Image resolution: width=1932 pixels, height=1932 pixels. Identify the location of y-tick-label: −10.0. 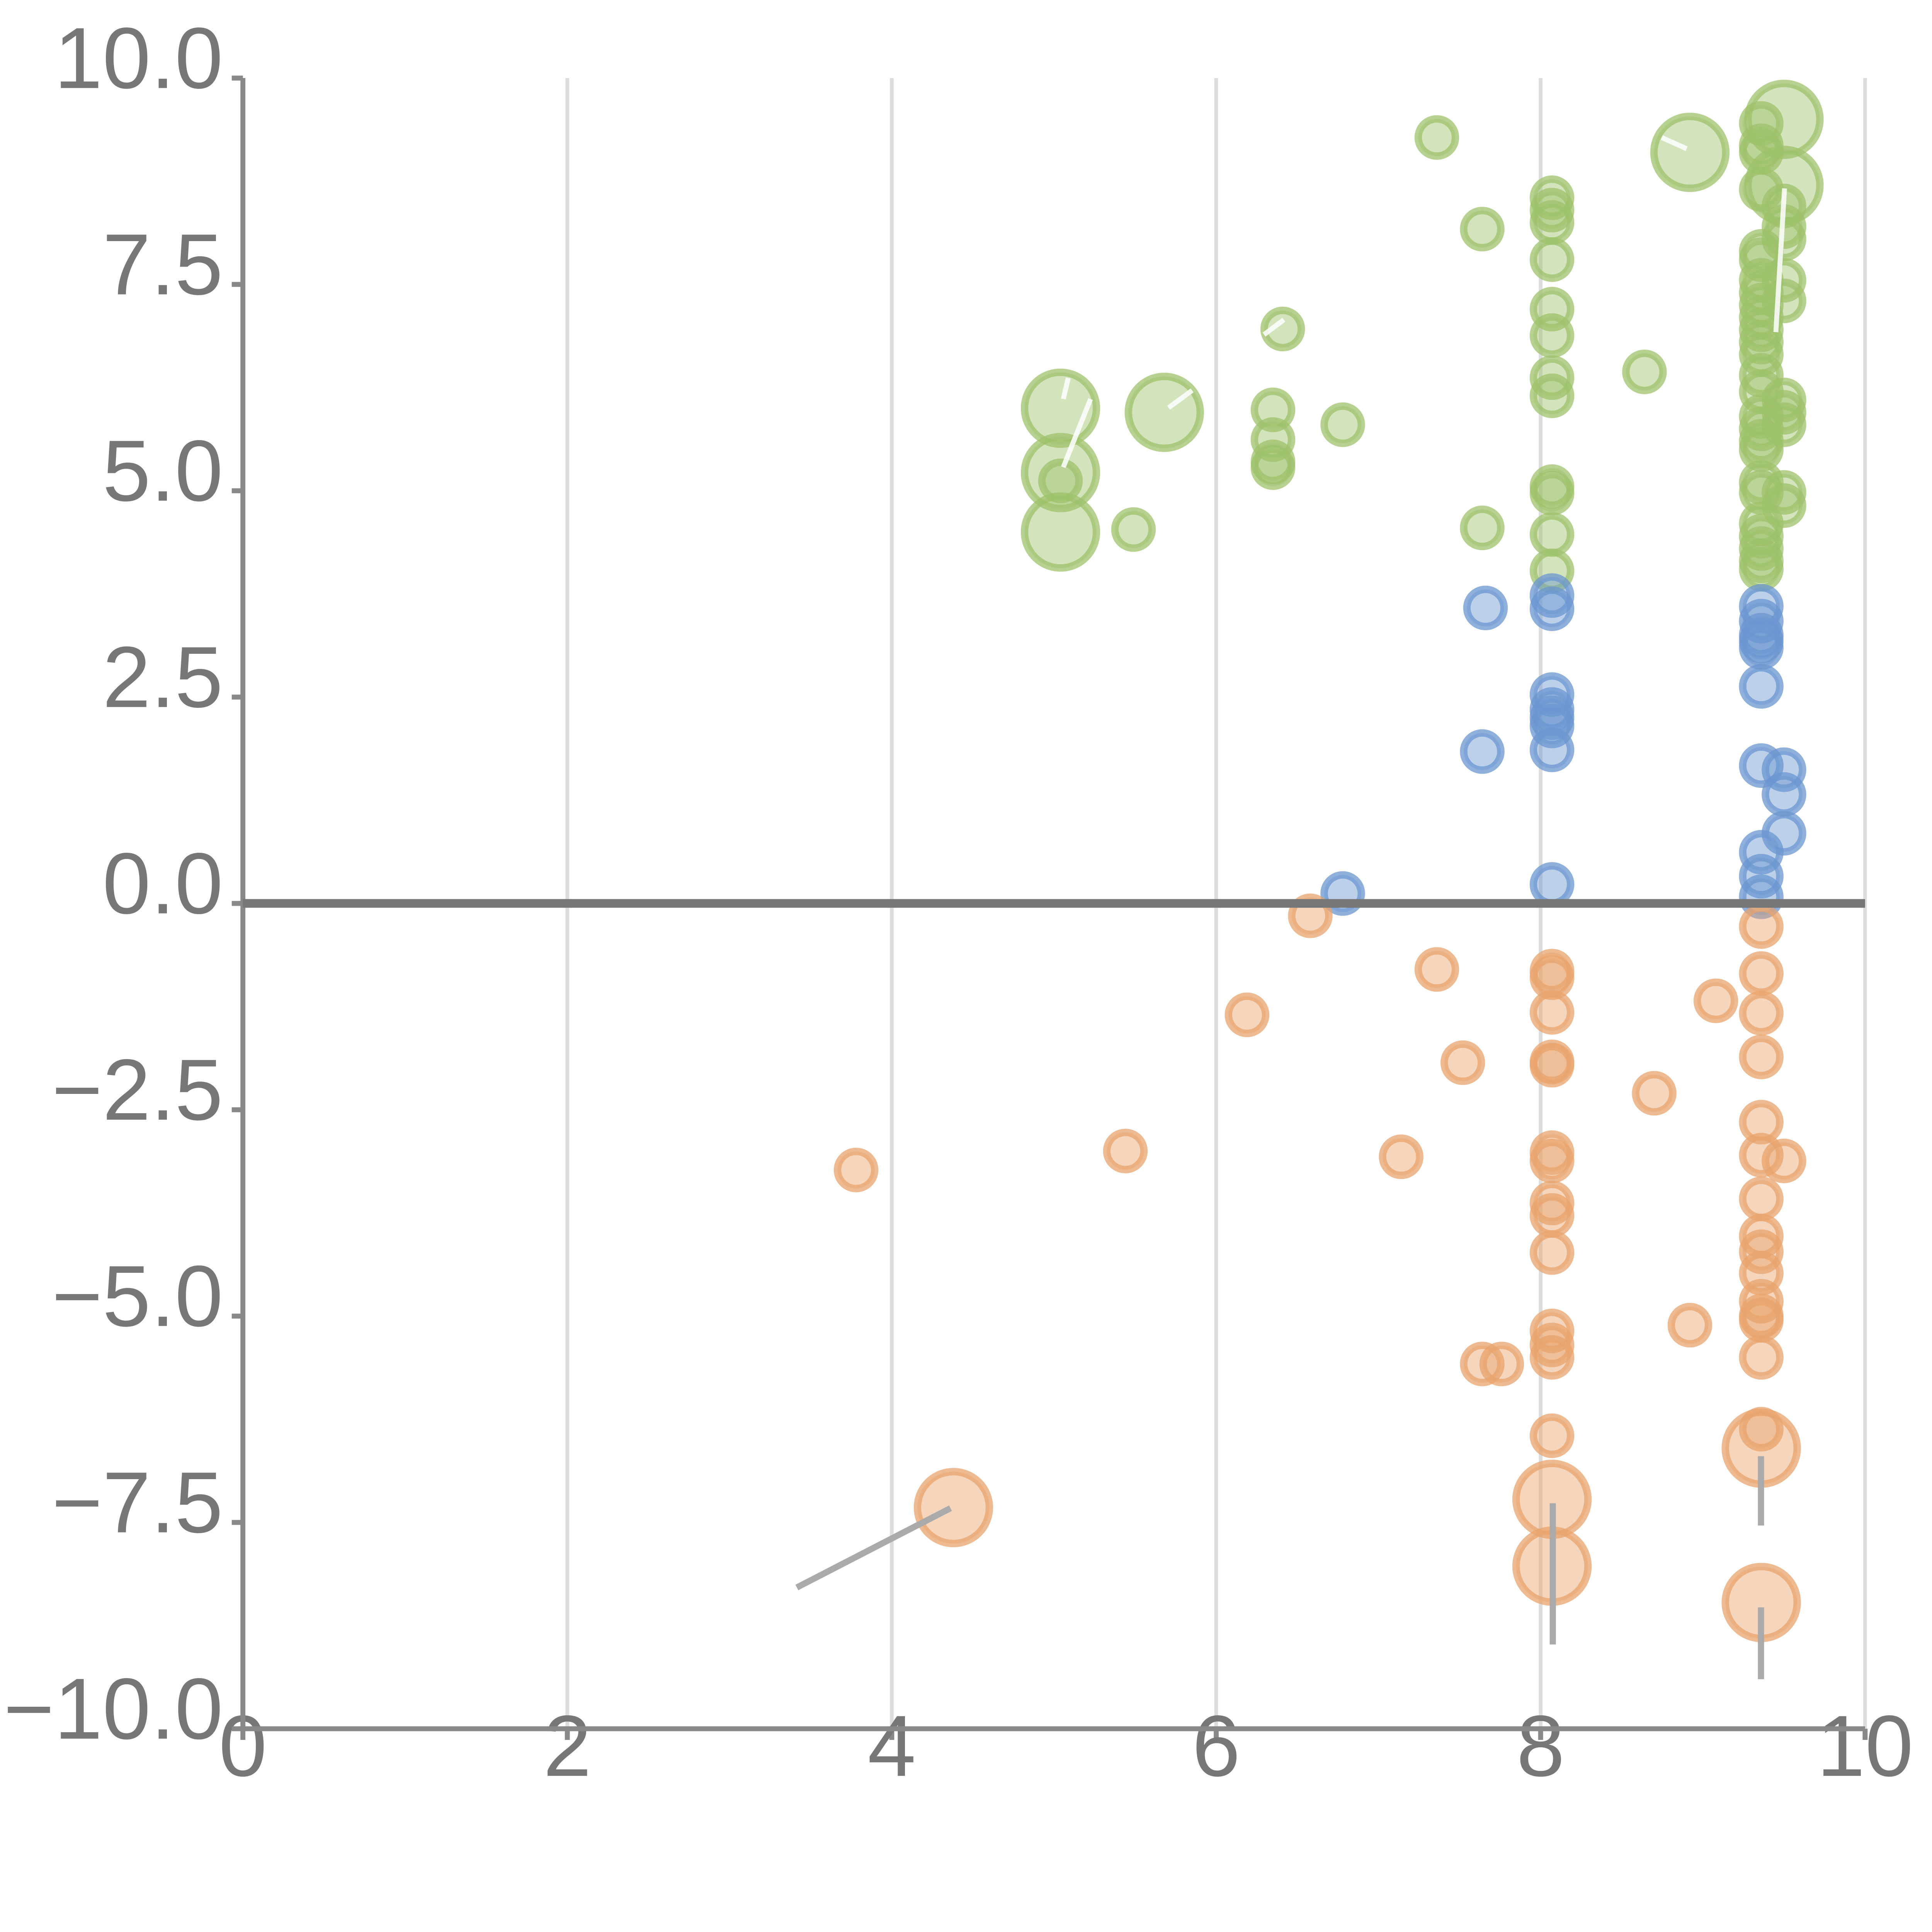
(113, 1709).